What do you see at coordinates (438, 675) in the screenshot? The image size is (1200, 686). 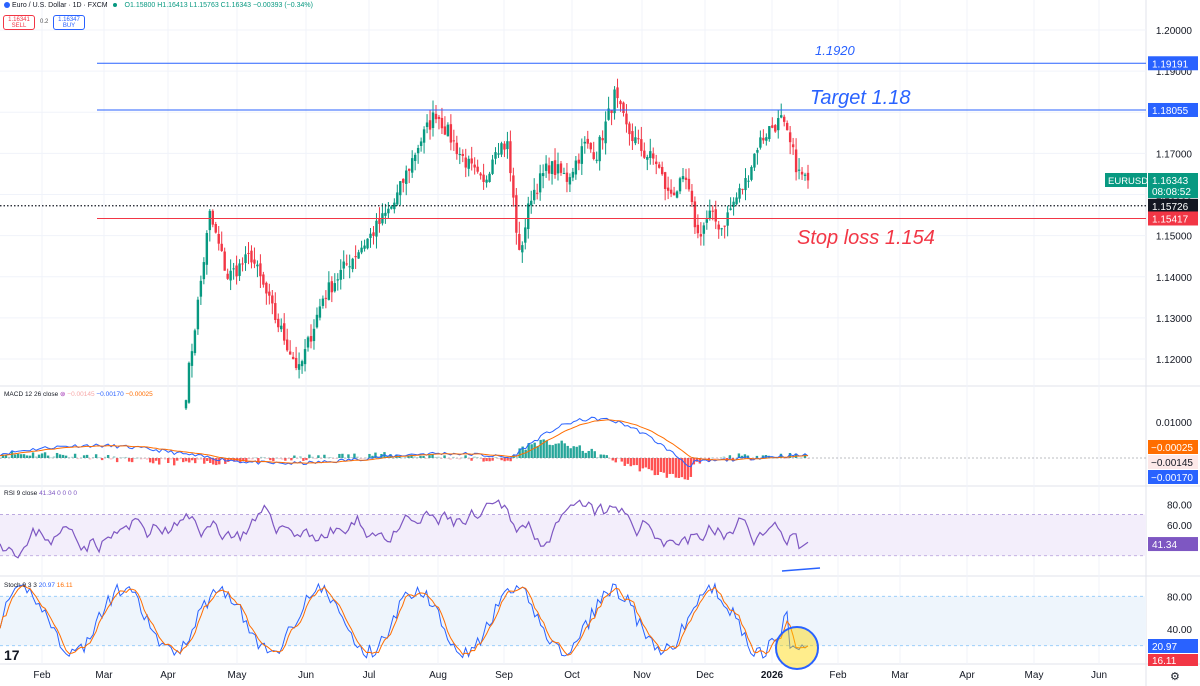 I see `time-label: Aug` at bounding box center [438, 675].